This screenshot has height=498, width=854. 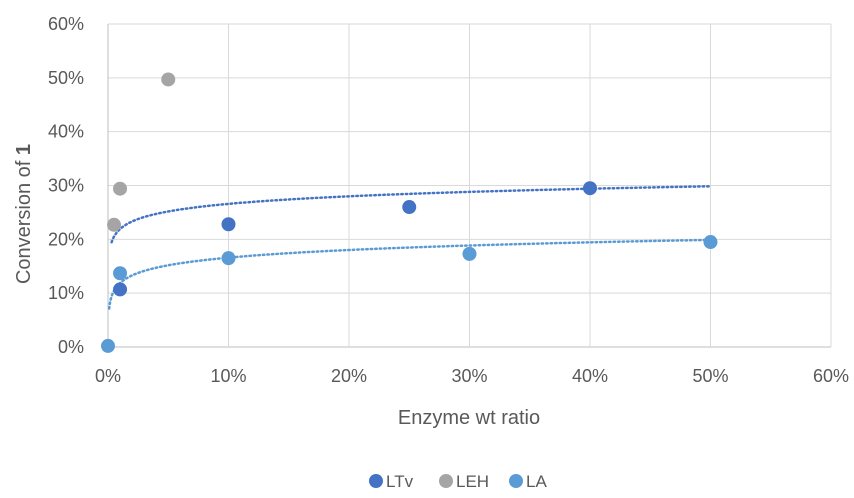 What do you see at coordinates (536, 481) in the screenshot?
I see `legend-label-la: LA` at bounding box center [536, 481].